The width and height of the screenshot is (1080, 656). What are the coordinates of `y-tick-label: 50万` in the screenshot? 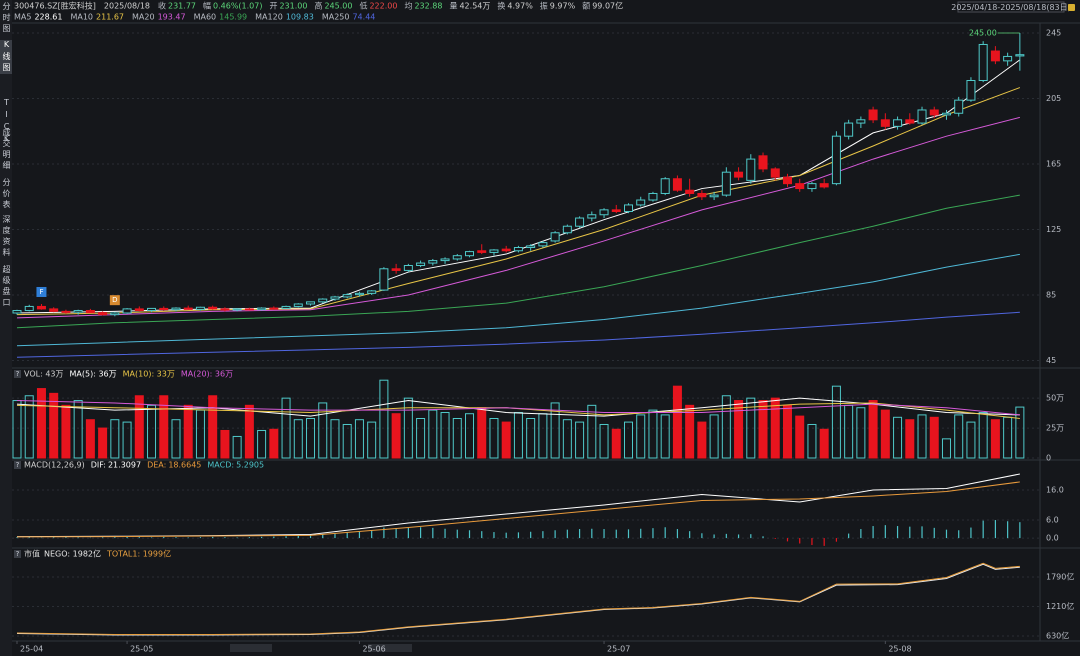 It's located at (1055, 398).